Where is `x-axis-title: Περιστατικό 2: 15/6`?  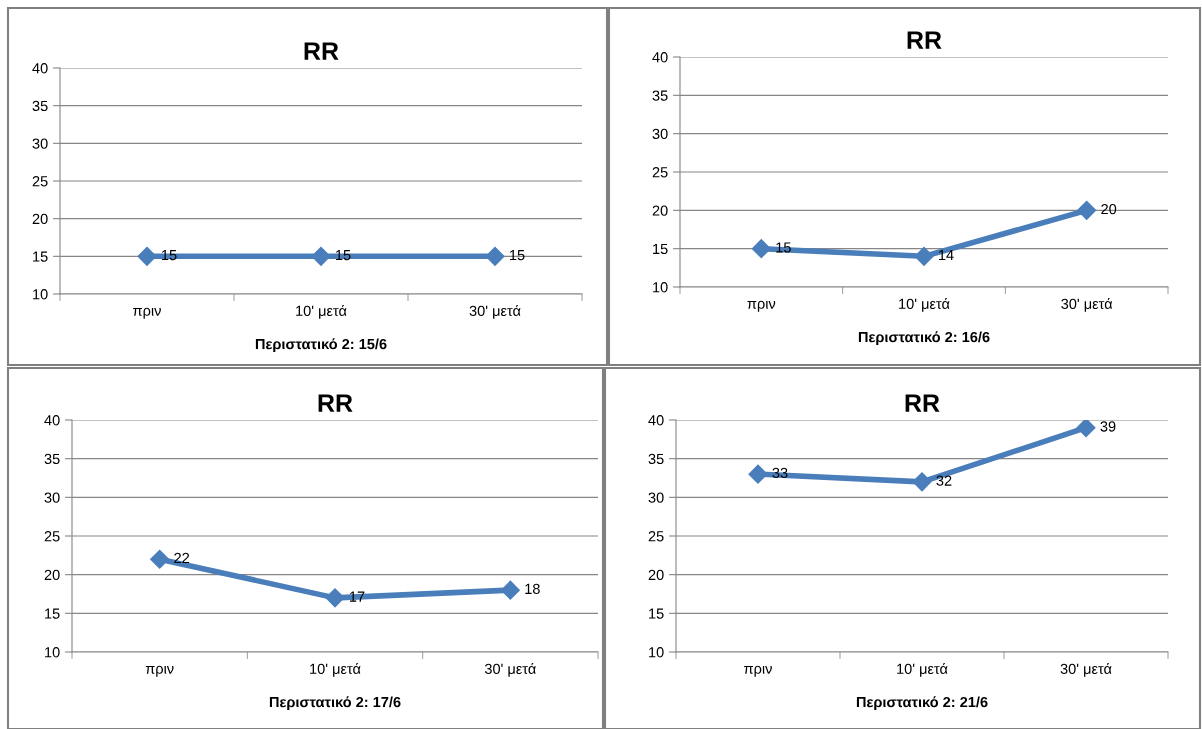 x-axis-title: Περιστατικό 2: 15/6 is located at coordinates (321, 345).